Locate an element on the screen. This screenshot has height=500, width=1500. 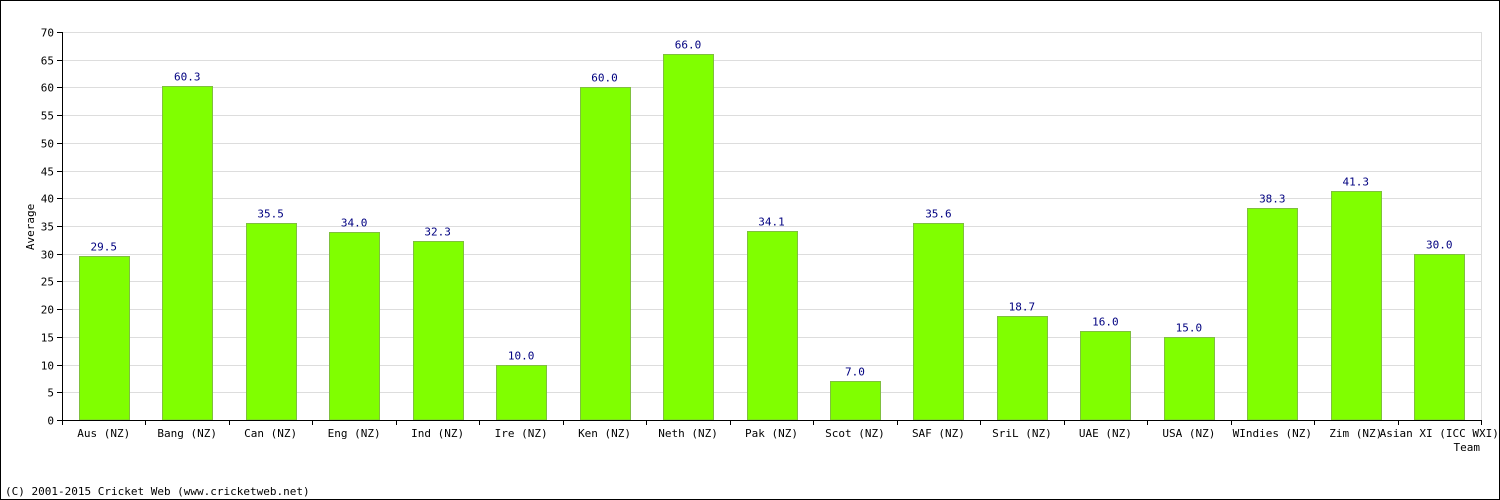
y-tick-label: 50 is located at coordinates (47, 144).